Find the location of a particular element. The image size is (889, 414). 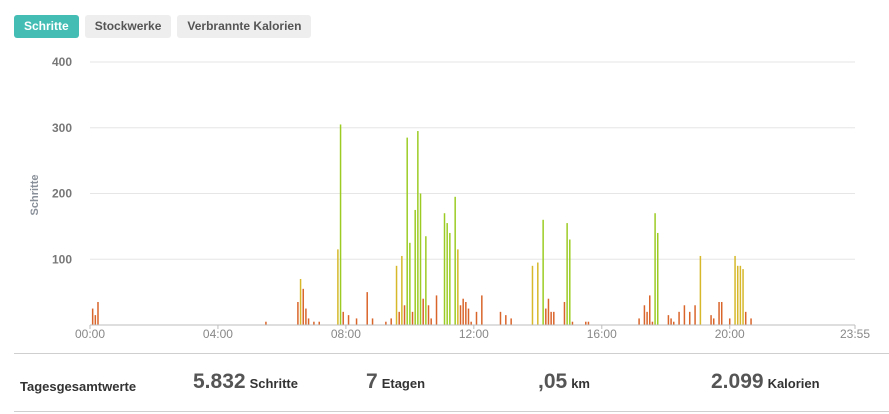

x-axis-ticks: 00:00 04:00 08:00 12:00 16:00 20:00 23:55 is located at coordinates (472, 333).